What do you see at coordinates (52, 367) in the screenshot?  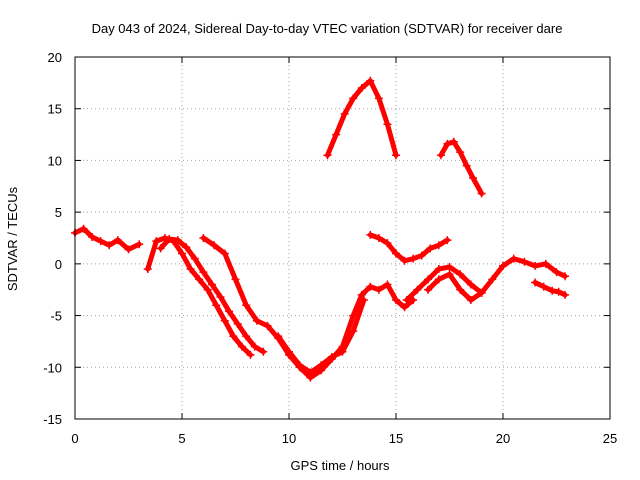 I see `y-tick-label: -10` at bounding box center [52, 367].